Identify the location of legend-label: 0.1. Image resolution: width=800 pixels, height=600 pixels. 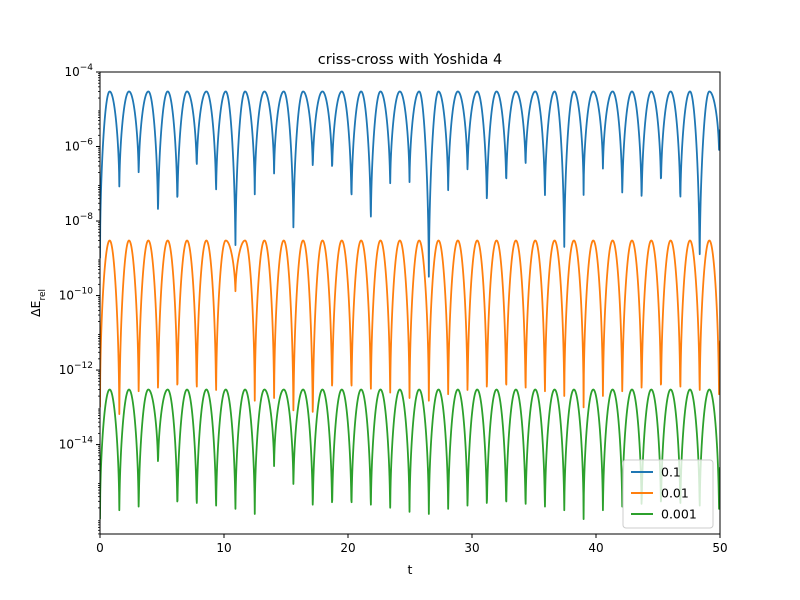
(671, 472).